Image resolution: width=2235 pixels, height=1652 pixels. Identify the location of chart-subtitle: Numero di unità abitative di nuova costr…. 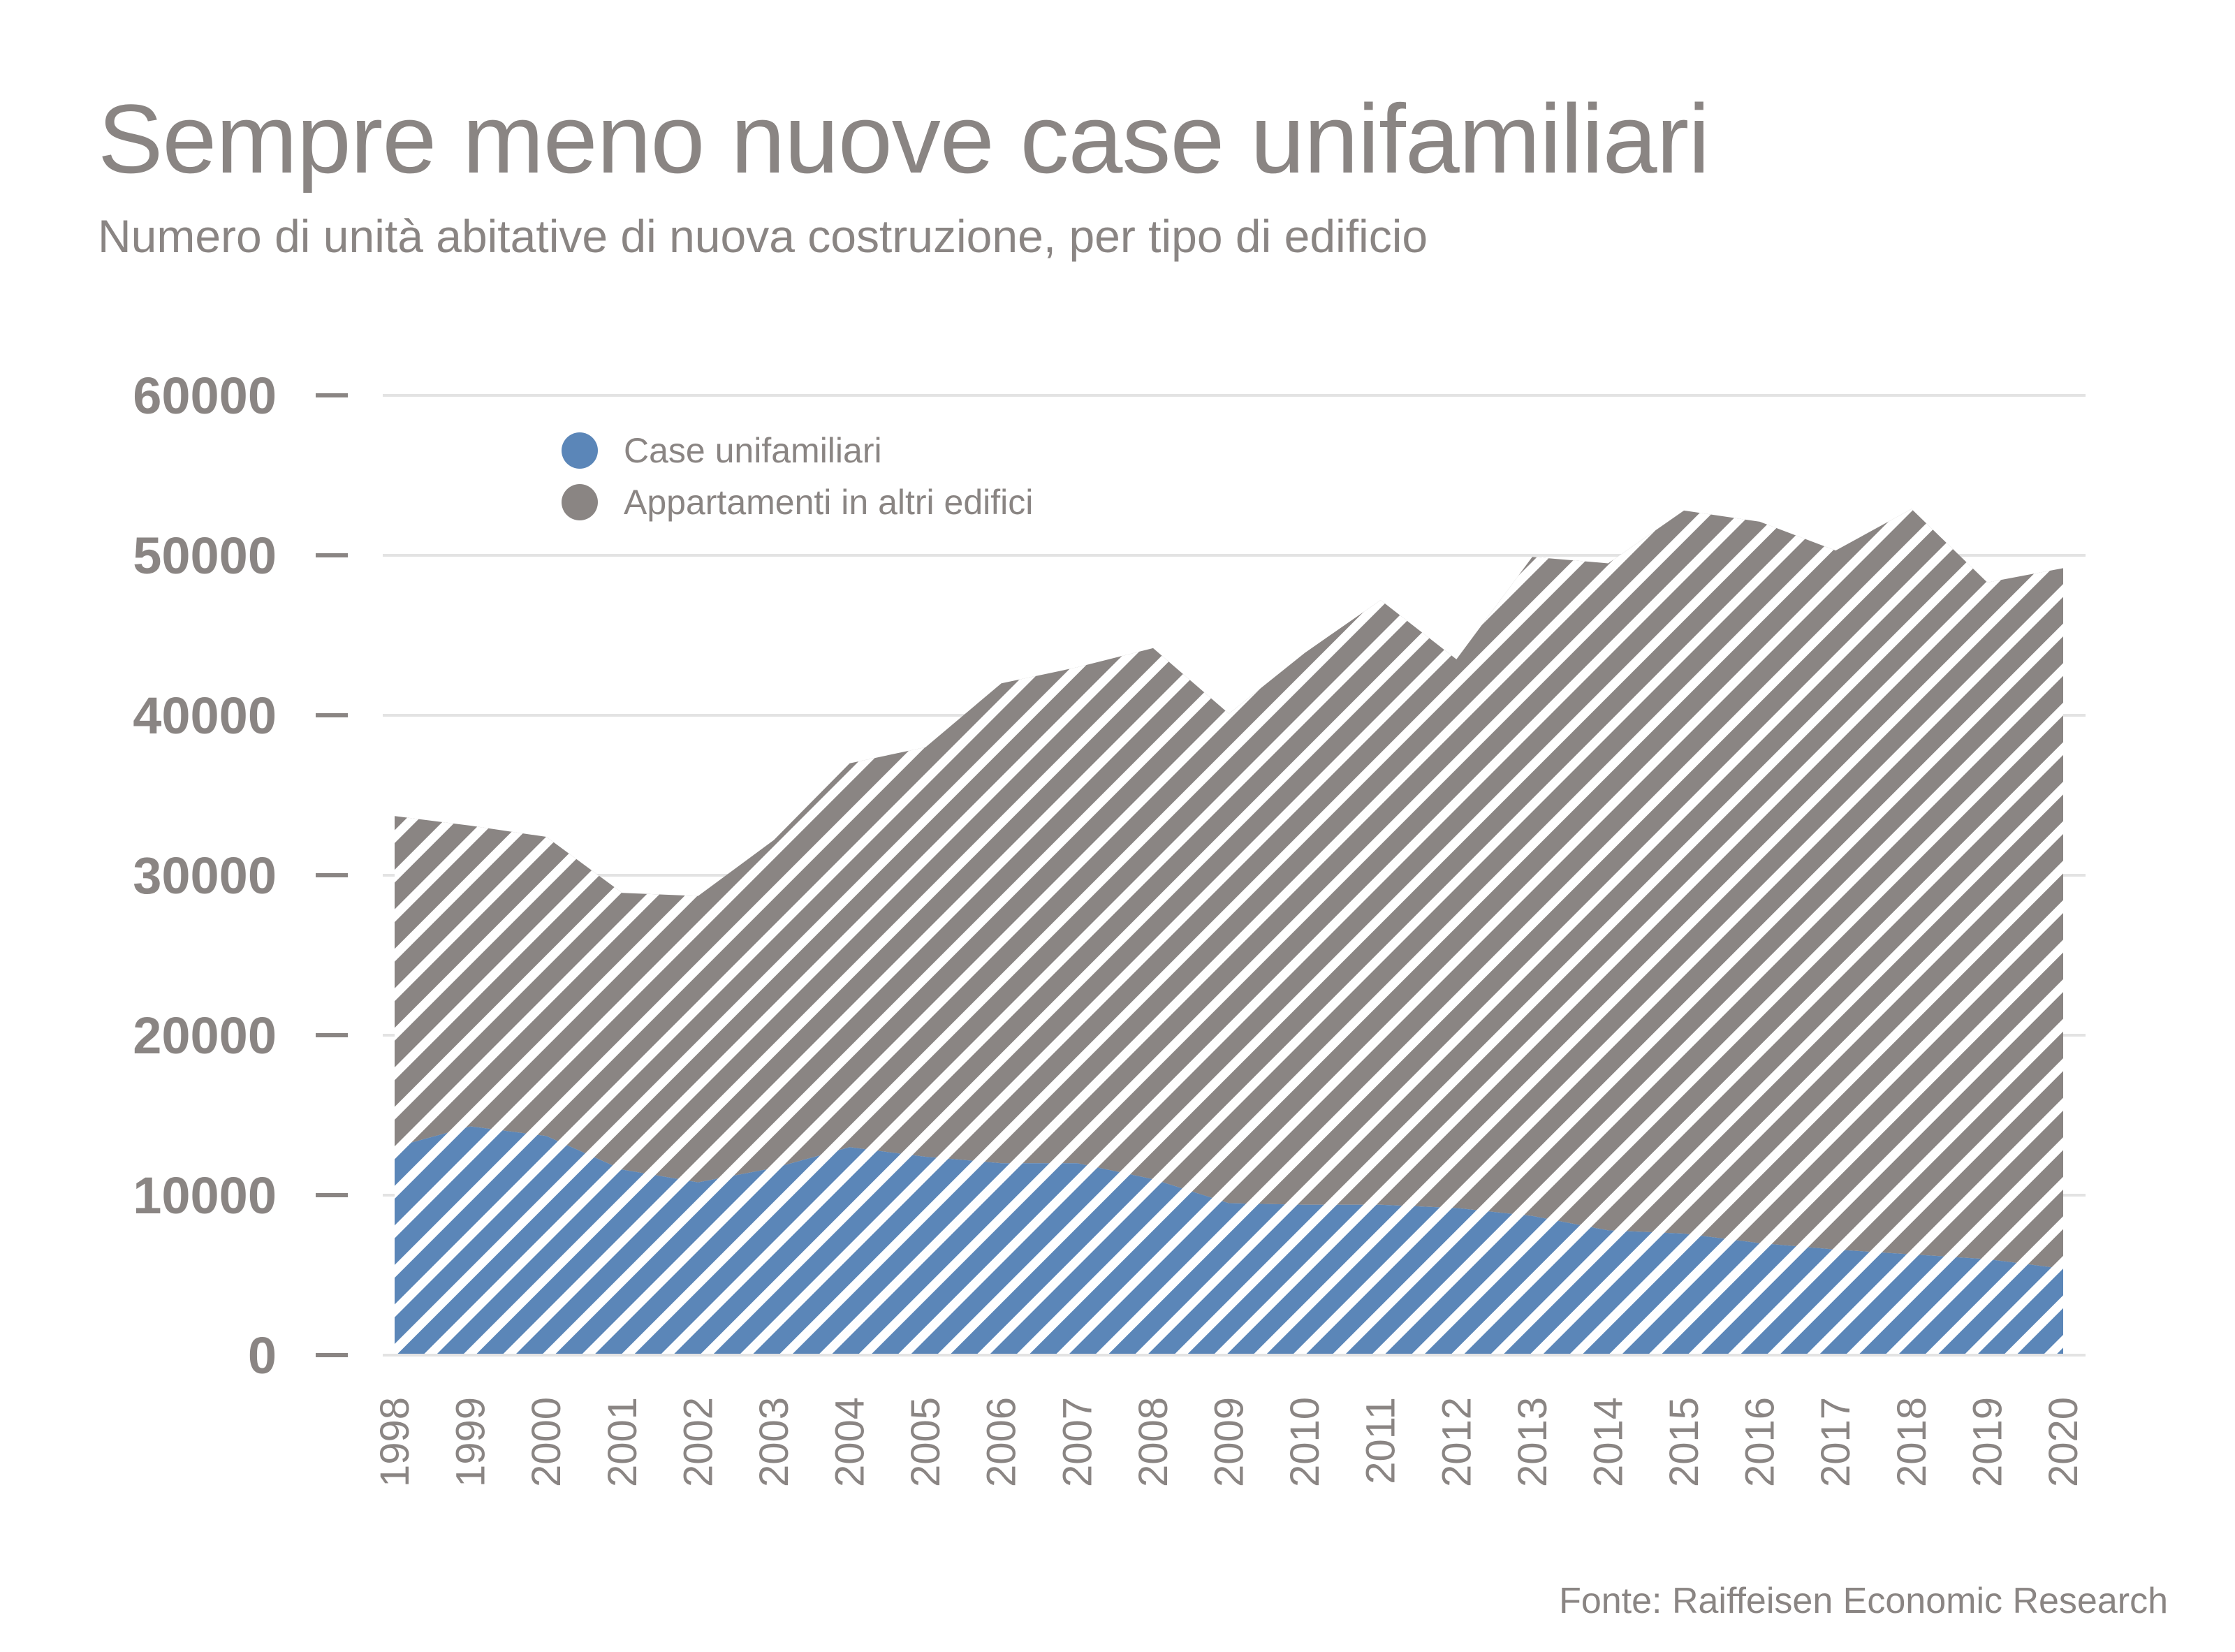
(763, 236).